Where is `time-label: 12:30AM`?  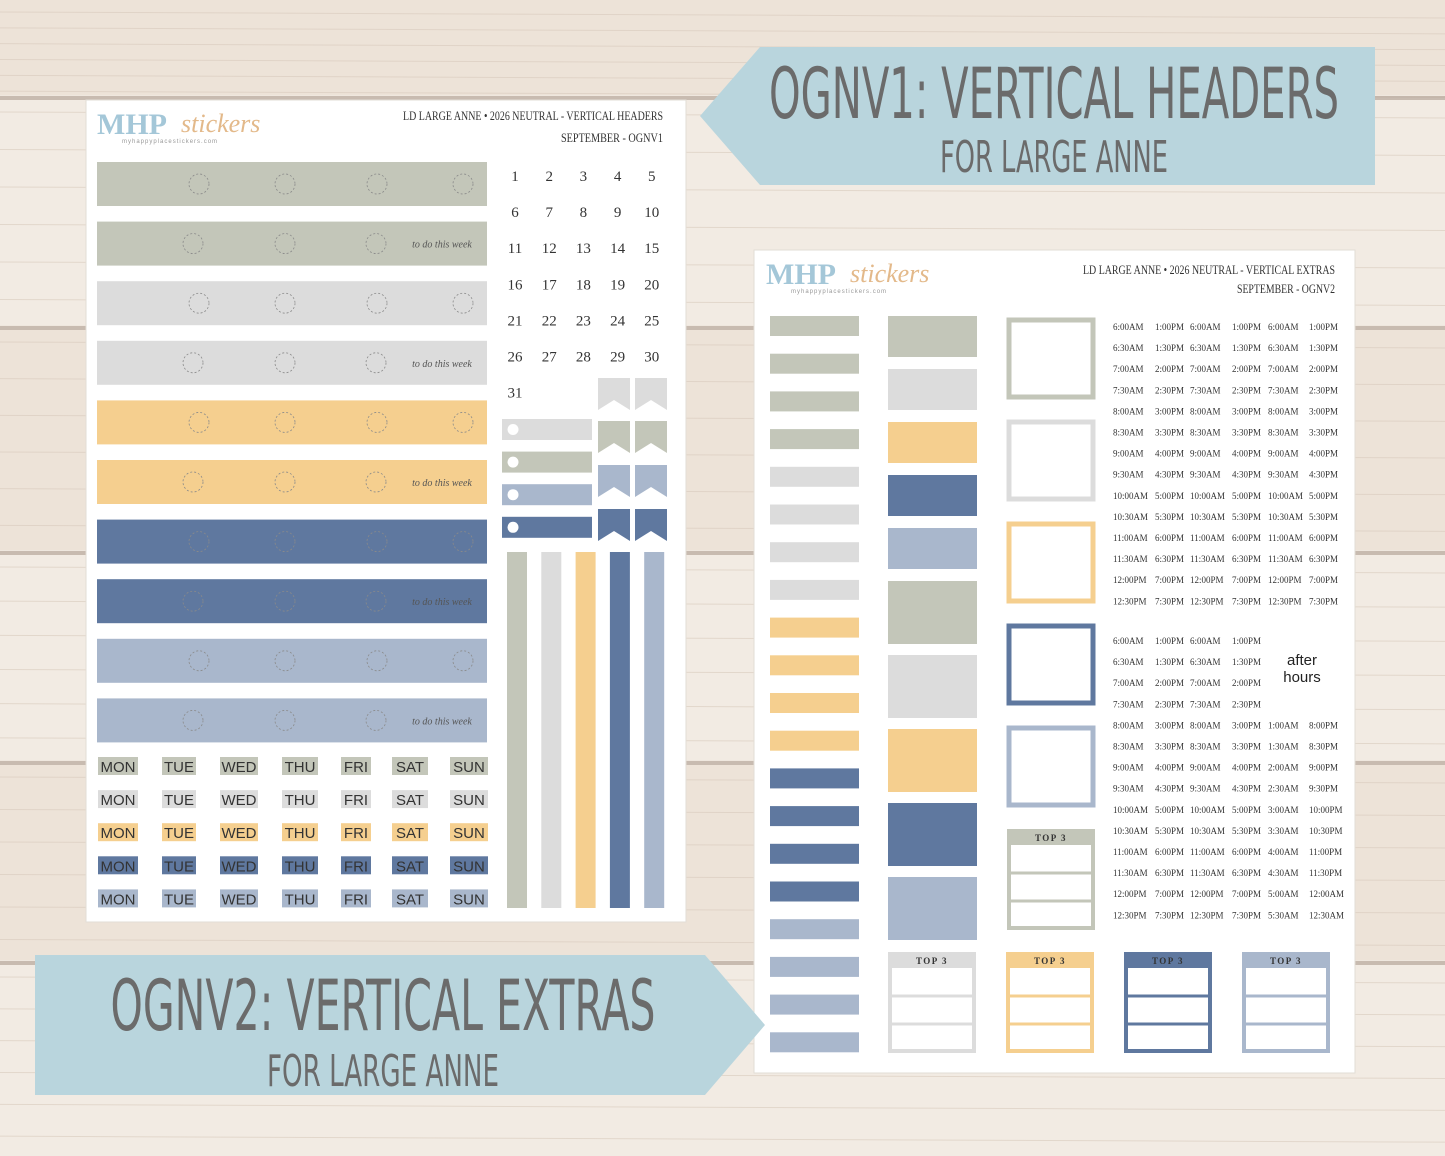
time-label: 12:30AM is located at coordinates (1326, 915).